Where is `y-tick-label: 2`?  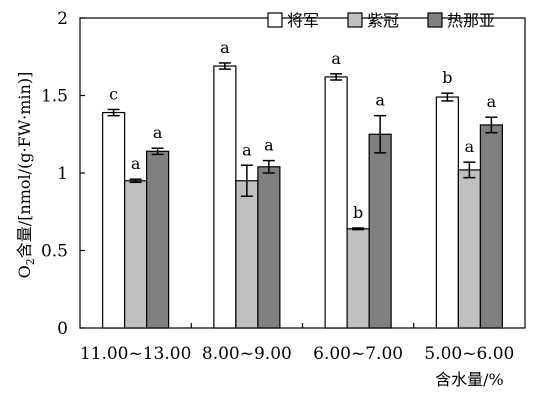
y-tick-label: 2 is located at coordinates (62, 19).